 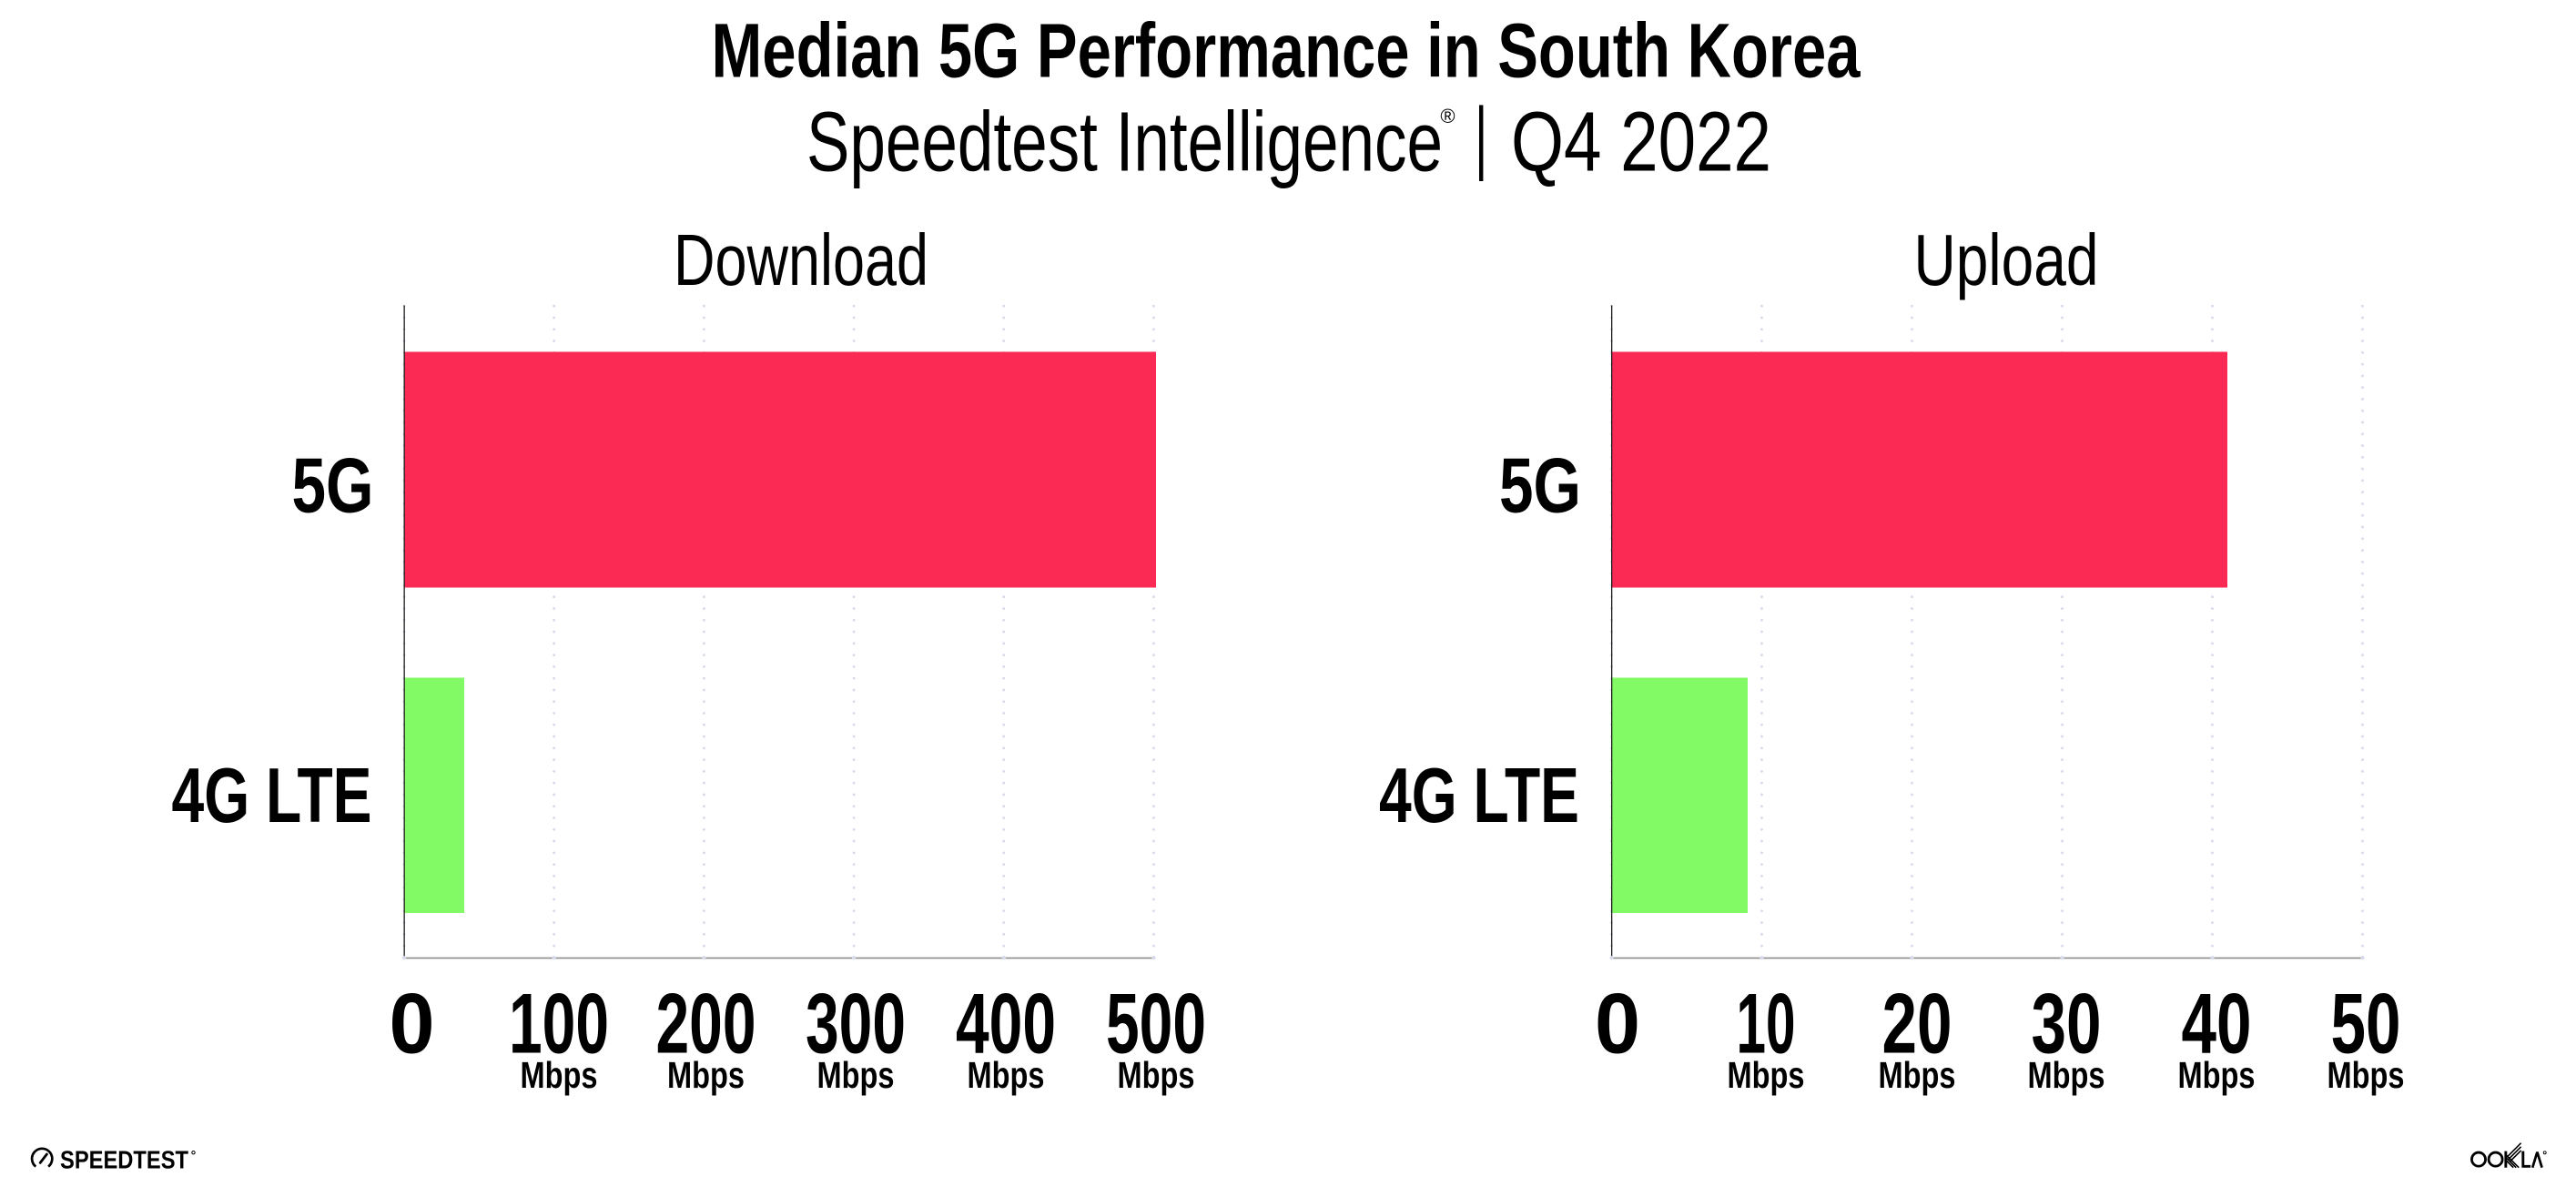 What do you see at coordinates (1286, 51) in the screenshot?
I see `svg-text:Median 5G Performance in South: Median 5G Performance in South Korea` at bounding box center [1286, 51].